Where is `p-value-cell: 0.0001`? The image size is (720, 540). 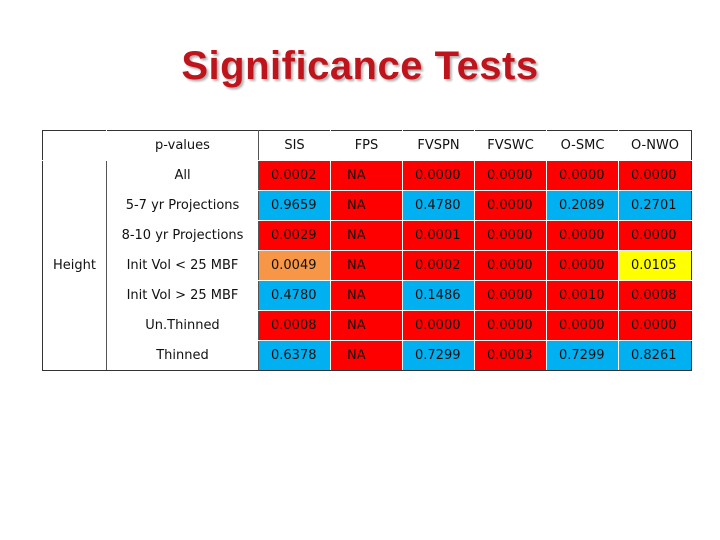 p-value-cell: 0.0001 is located at coordinates (438, 235).